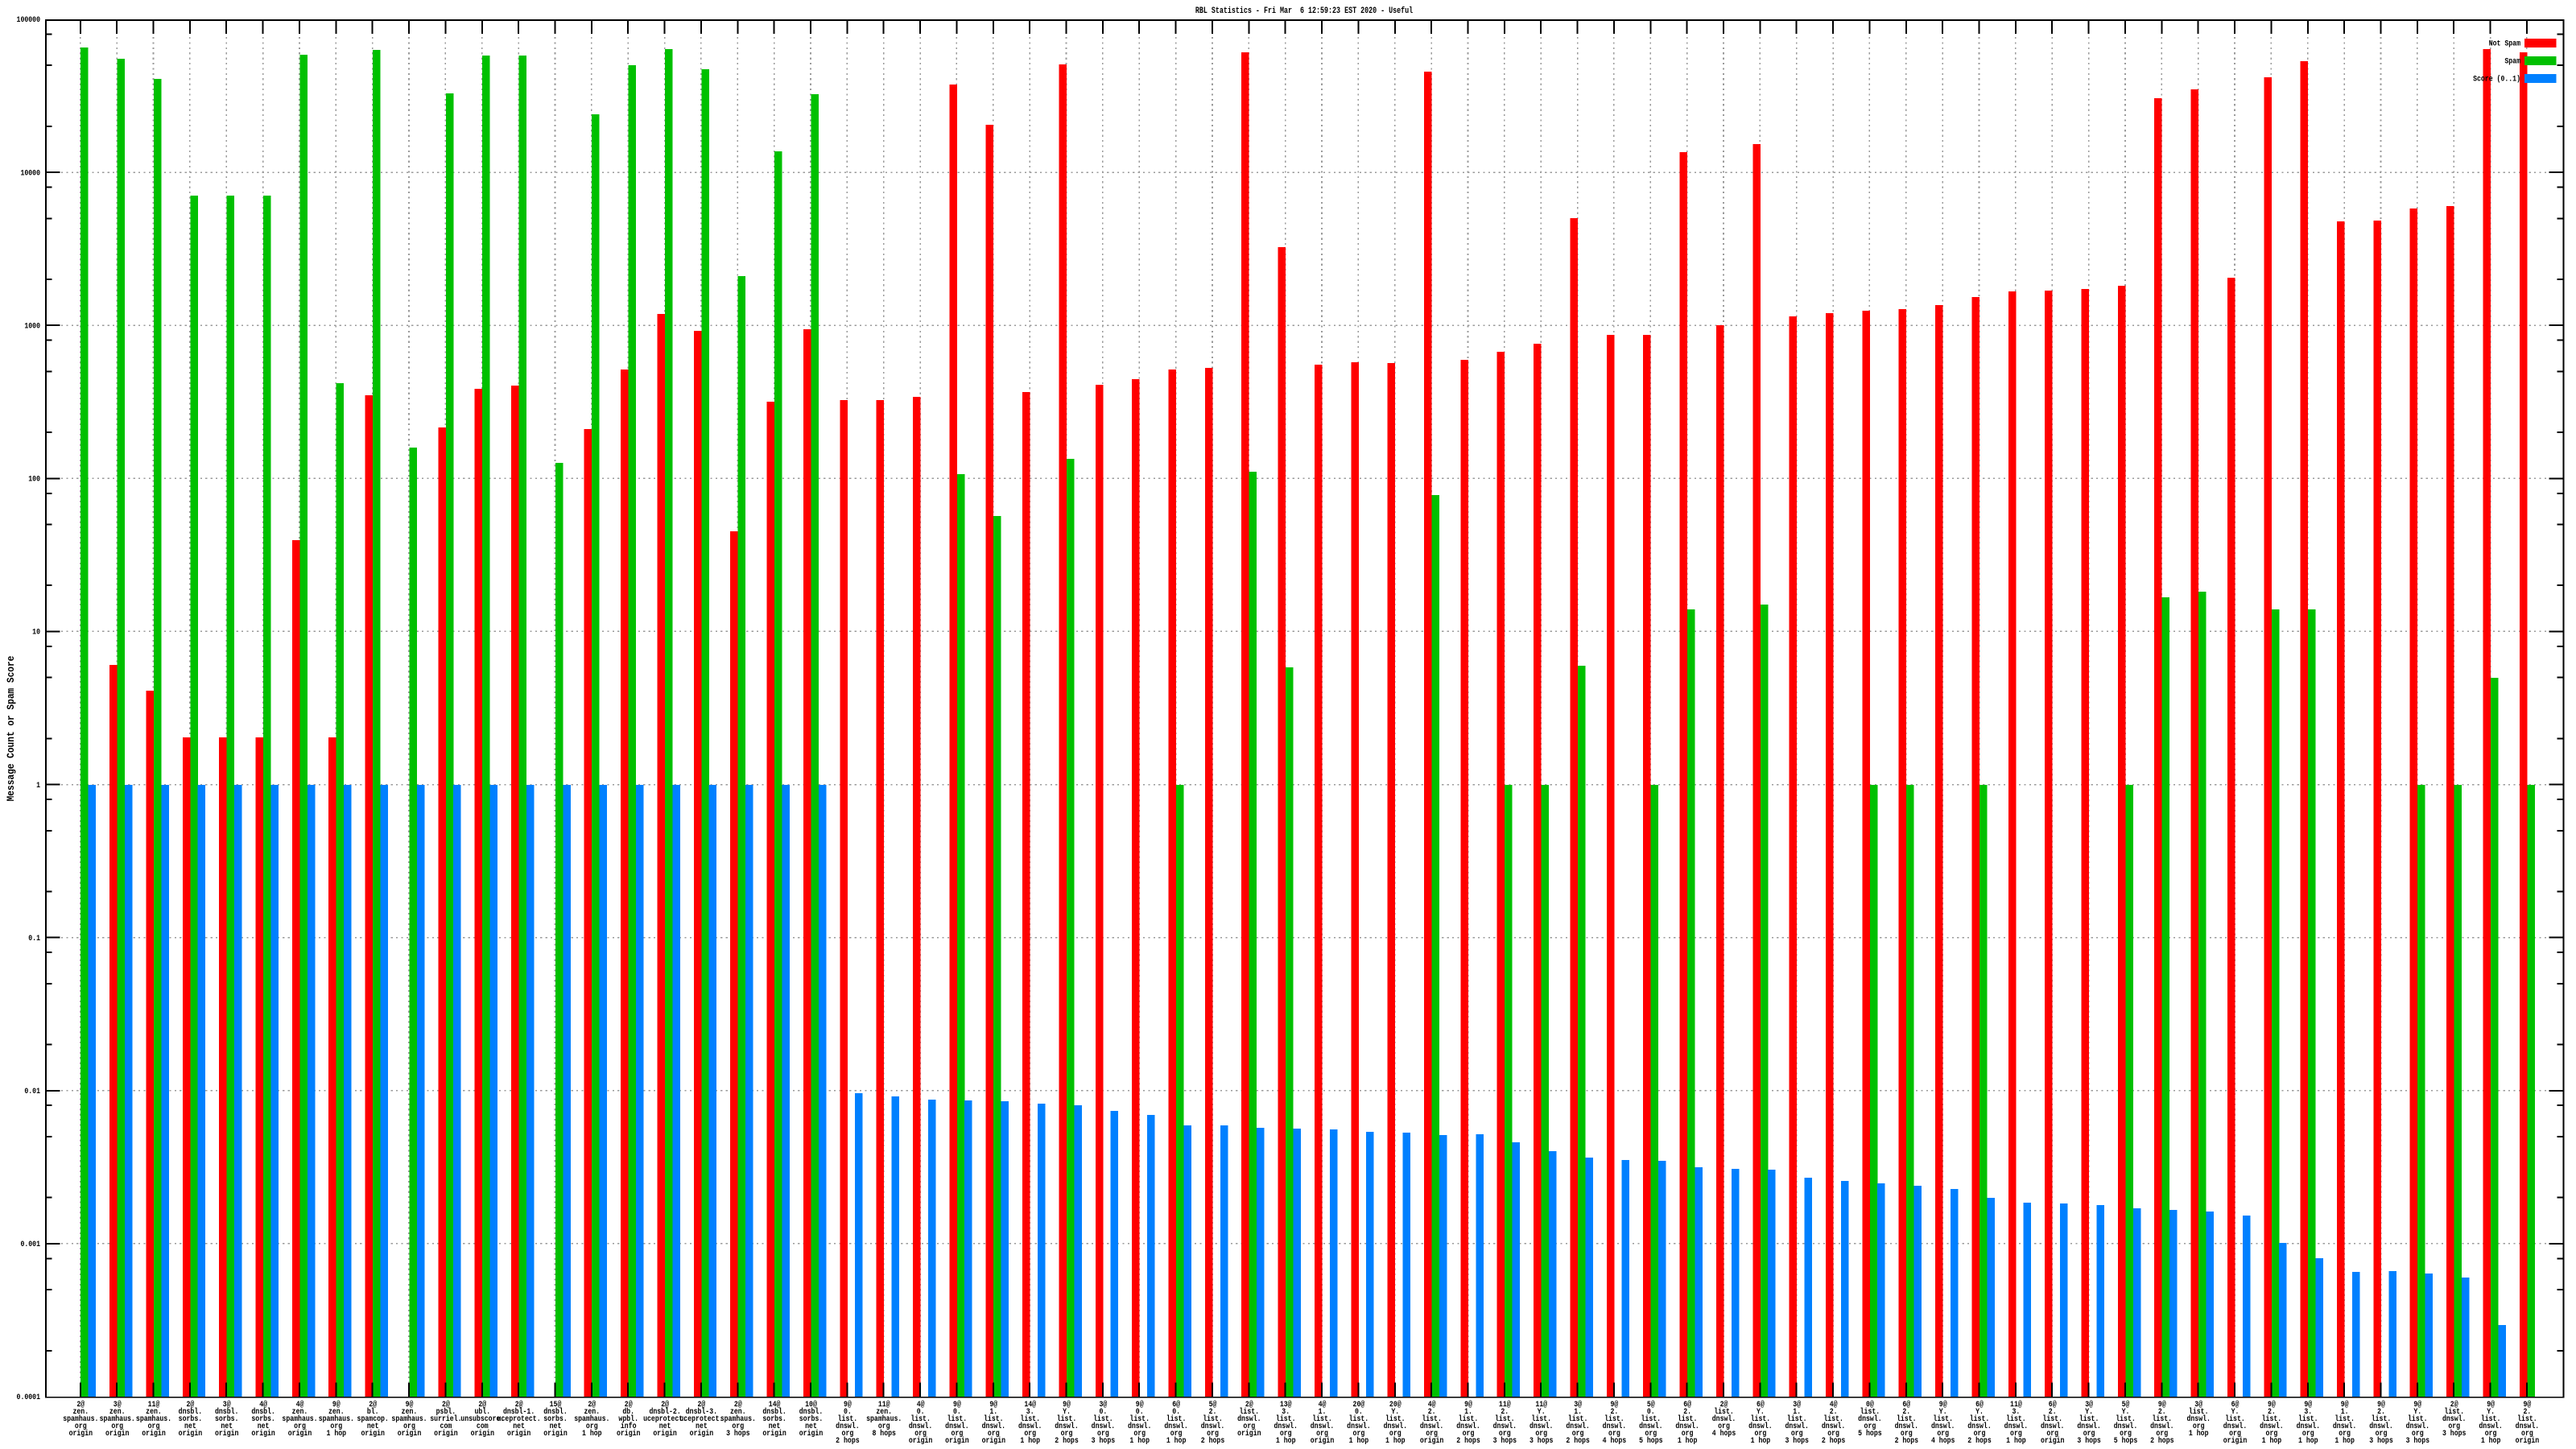  Describe the element at coordinates (556, 1404) in the screenshot. I see `svg-text: 15@` at that location.